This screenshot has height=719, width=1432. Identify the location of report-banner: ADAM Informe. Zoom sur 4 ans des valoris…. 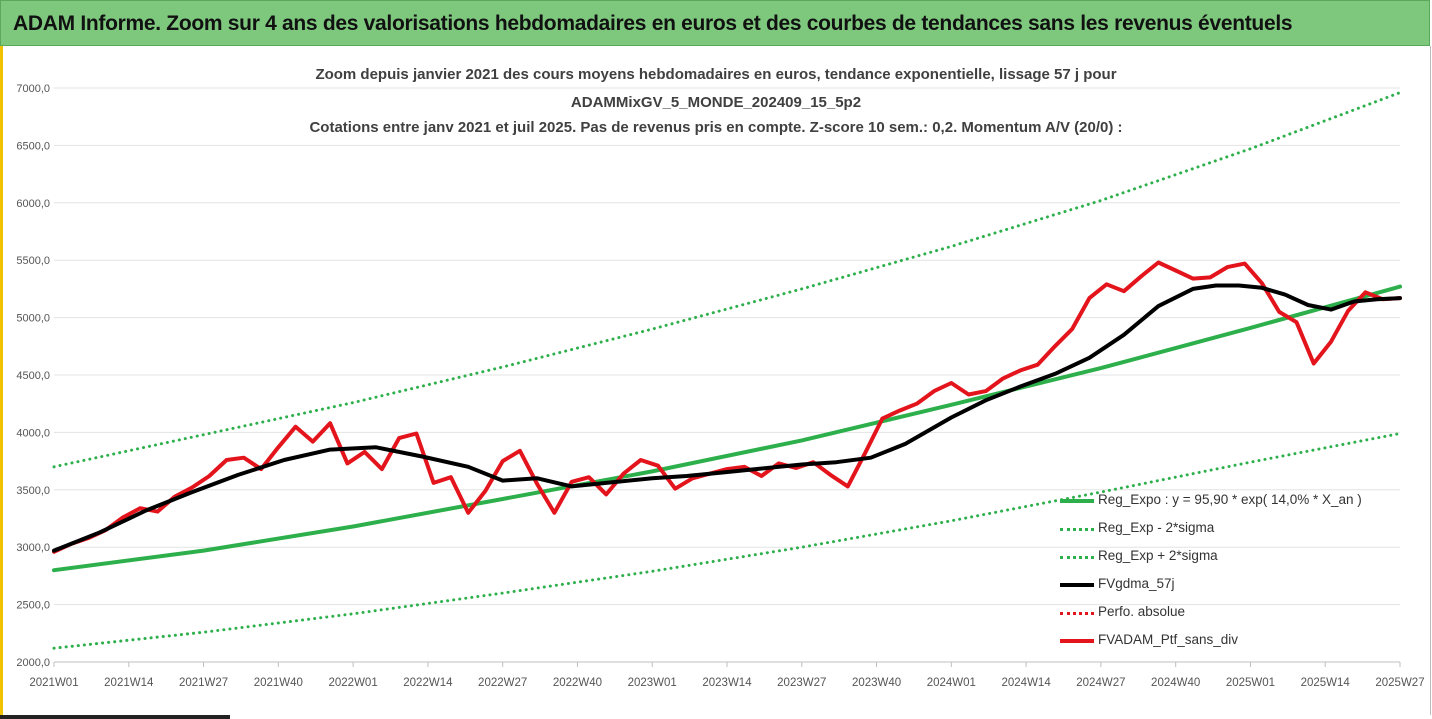
(715, 23).